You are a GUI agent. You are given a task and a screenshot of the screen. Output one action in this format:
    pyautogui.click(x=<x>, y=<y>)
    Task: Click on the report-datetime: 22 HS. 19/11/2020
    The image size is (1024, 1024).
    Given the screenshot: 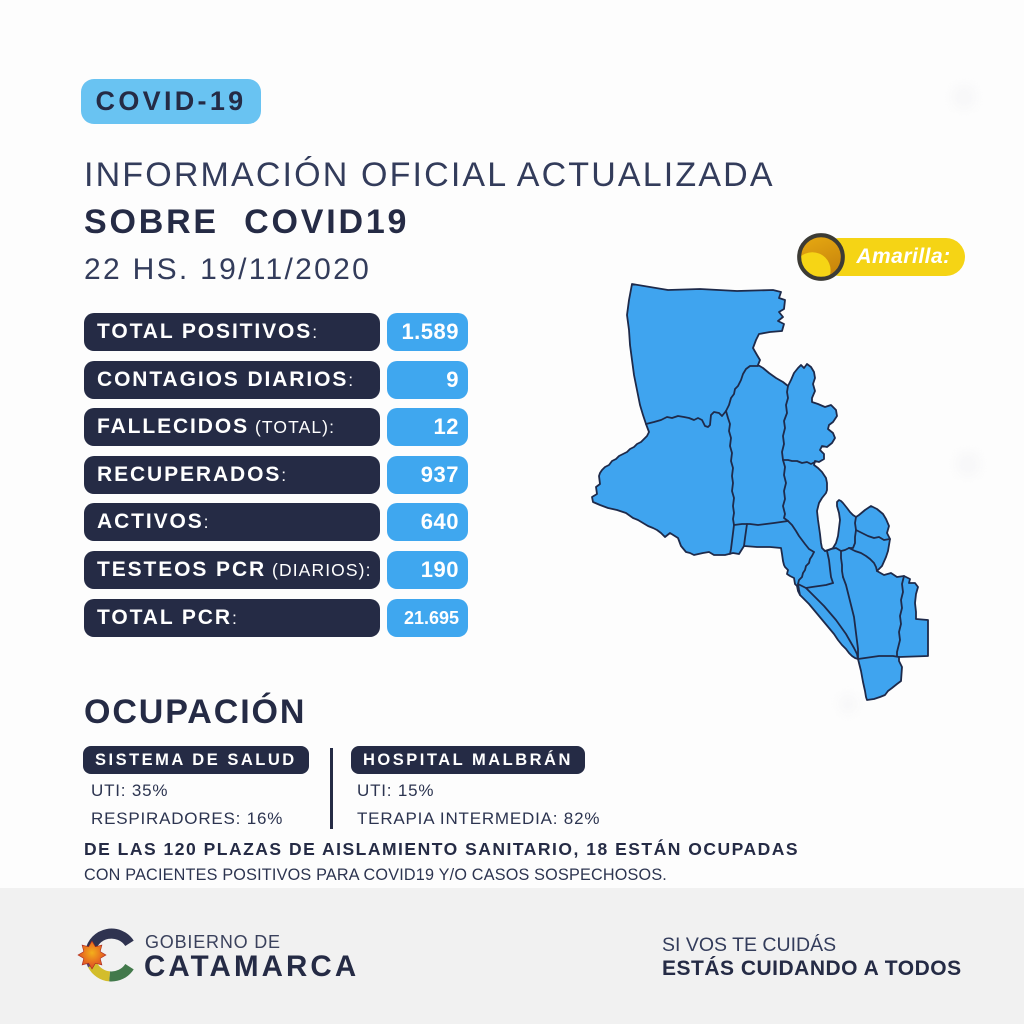 What is the action you would take?
    pyautogui.click(x=228, y=269)
    